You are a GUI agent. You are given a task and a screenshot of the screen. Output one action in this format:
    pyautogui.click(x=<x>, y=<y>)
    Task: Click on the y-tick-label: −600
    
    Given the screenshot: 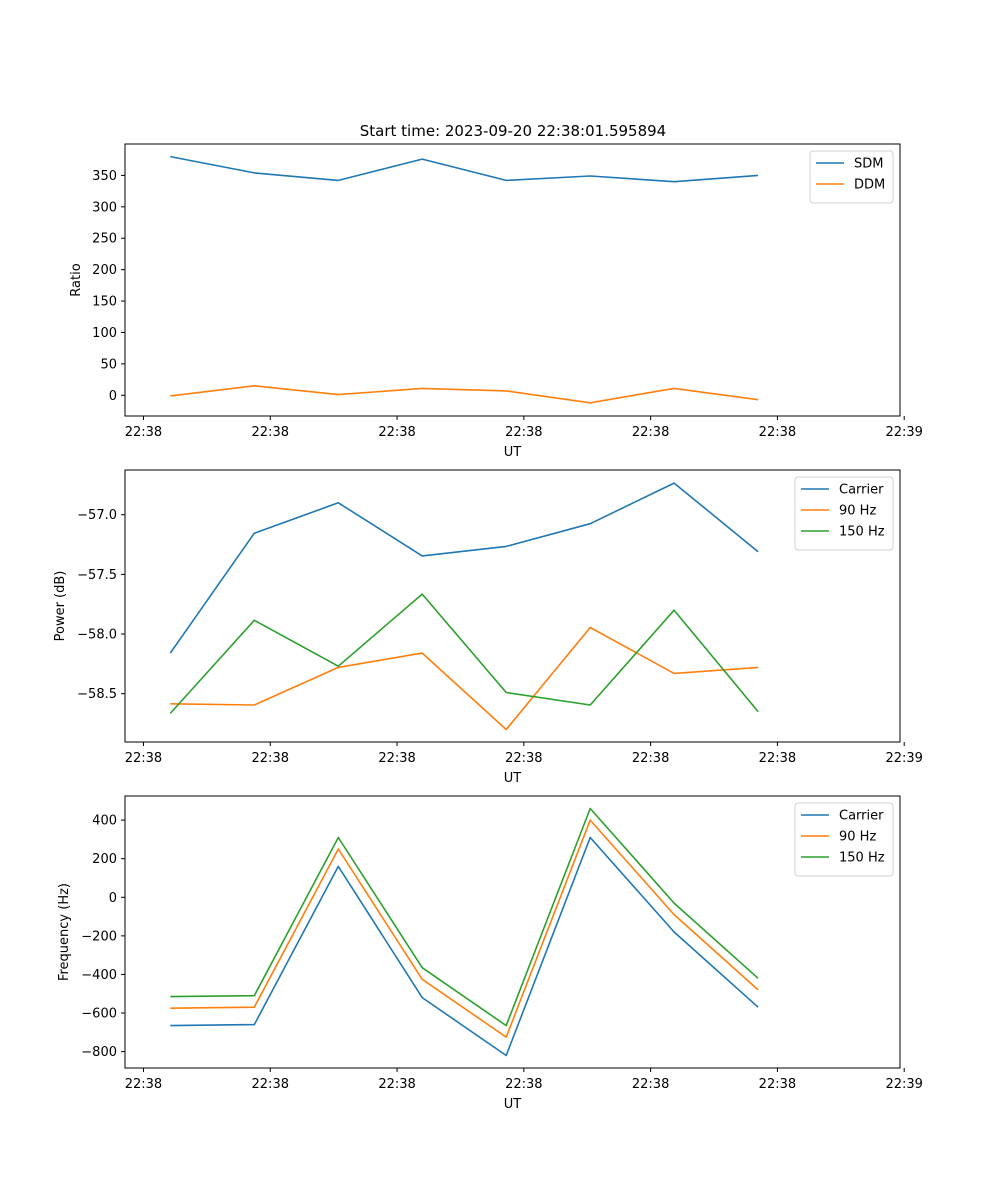 What is the action you would take?
    pyautogui.click(x=99, y=1014)
    